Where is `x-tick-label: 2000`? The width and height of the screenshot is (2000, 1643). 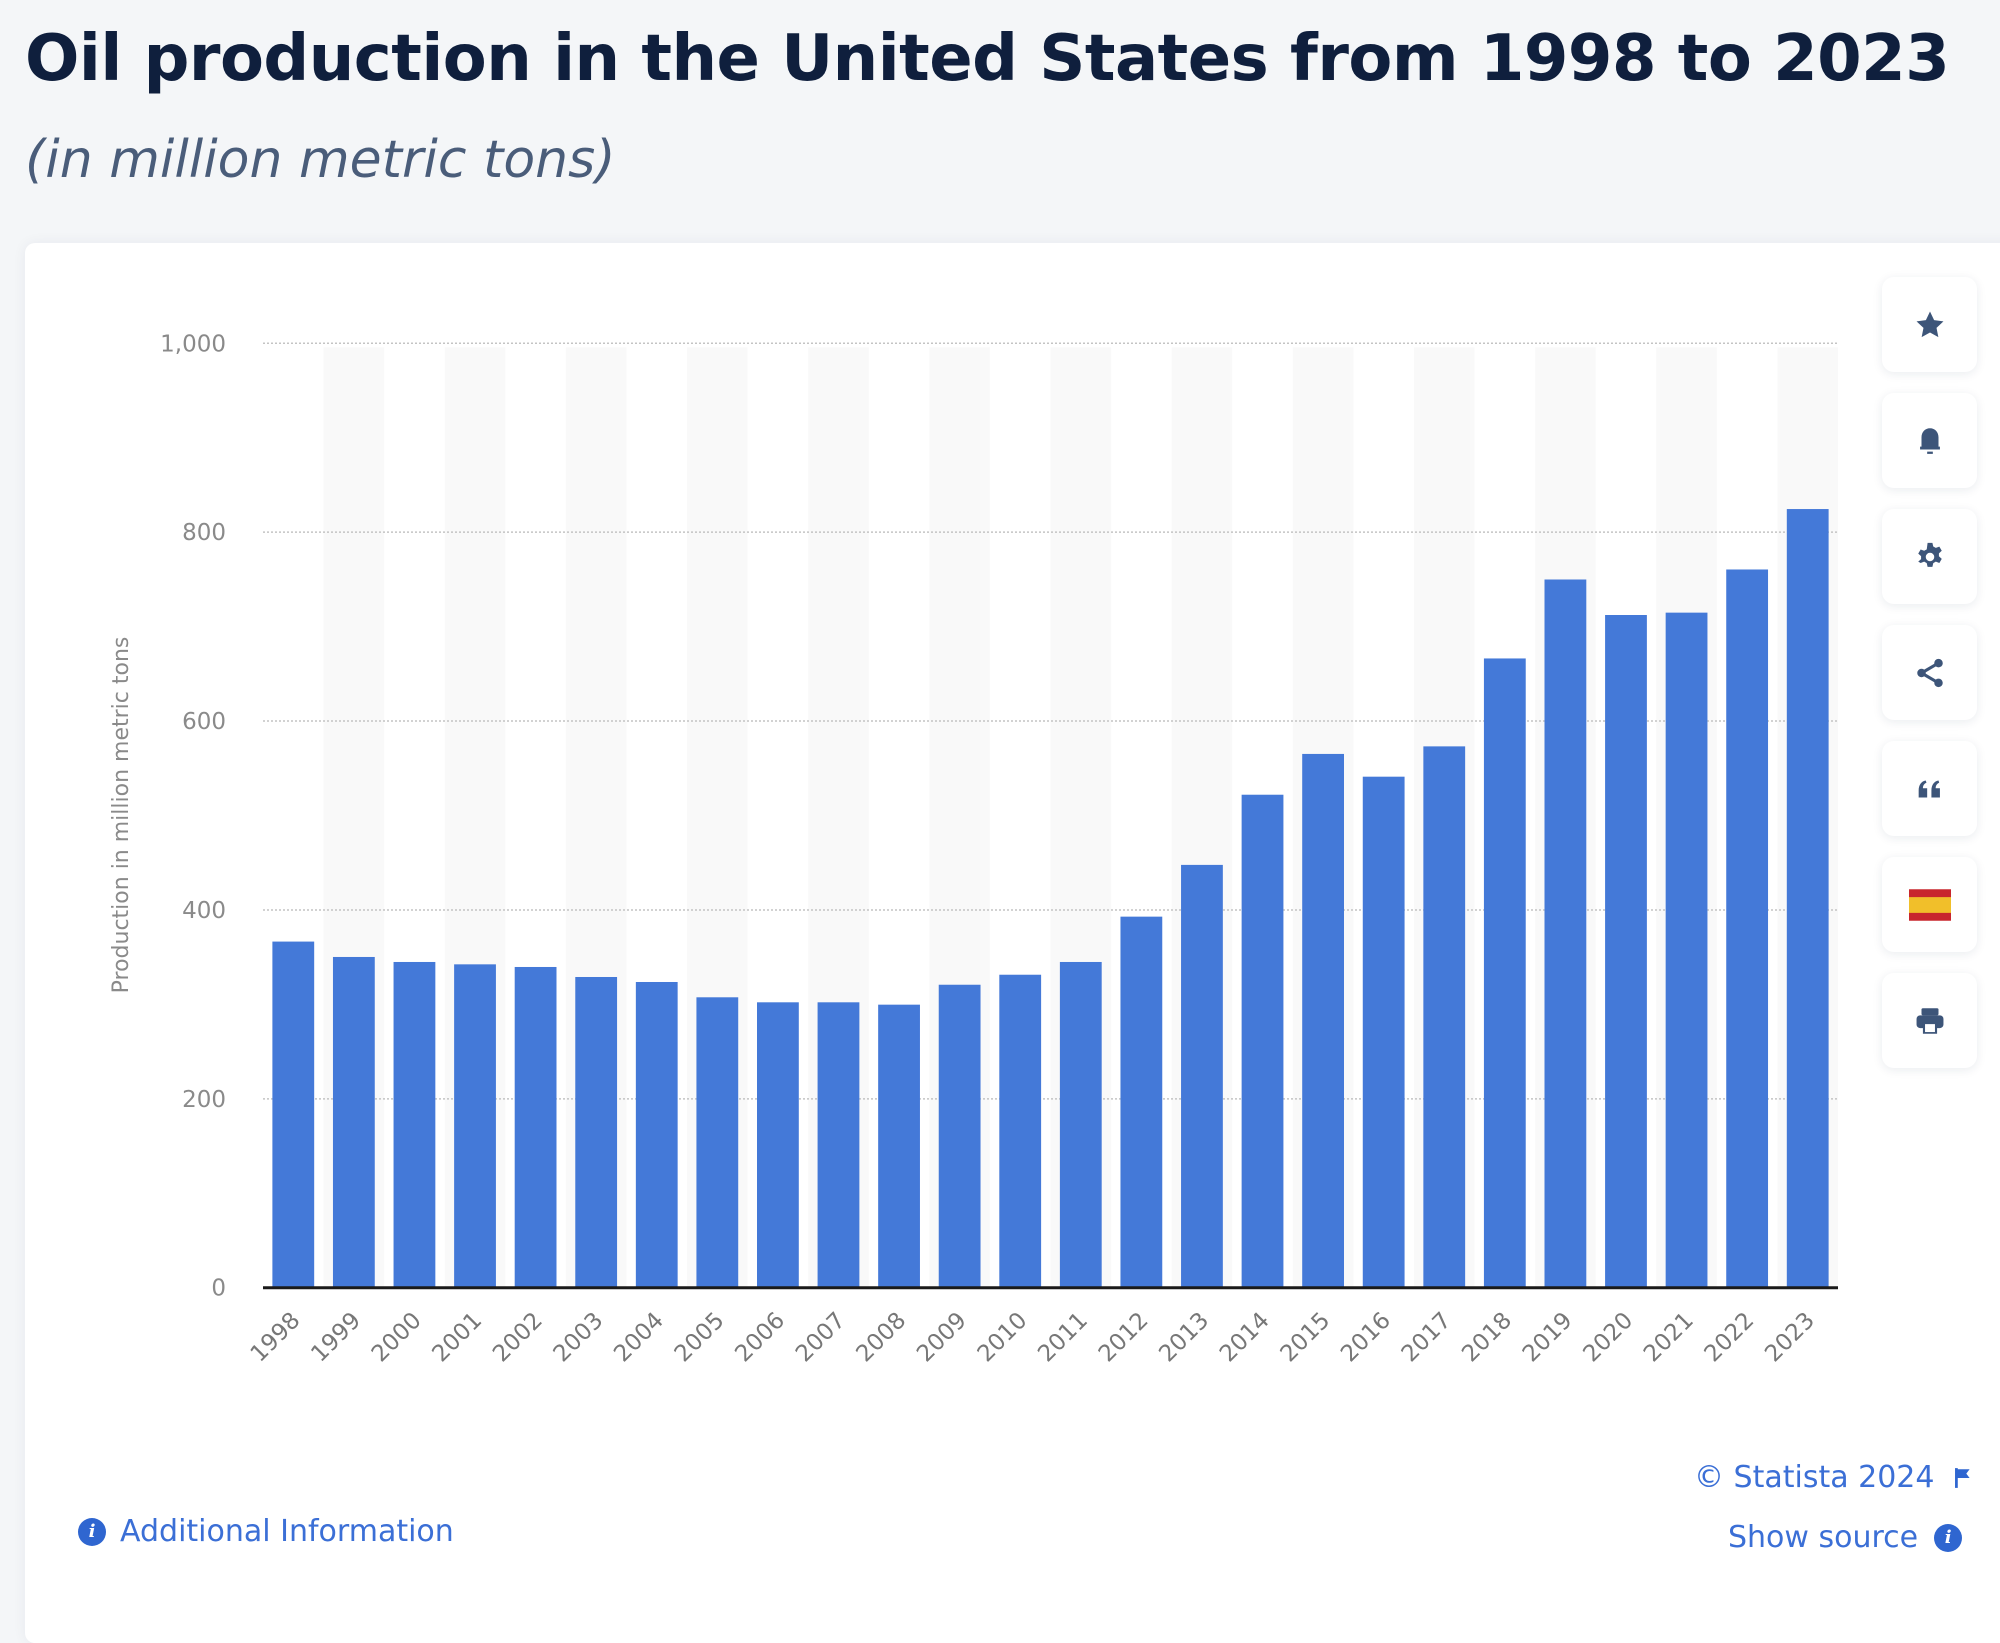 x-tick-label: 2000 is located at coordinates (397, 1338).